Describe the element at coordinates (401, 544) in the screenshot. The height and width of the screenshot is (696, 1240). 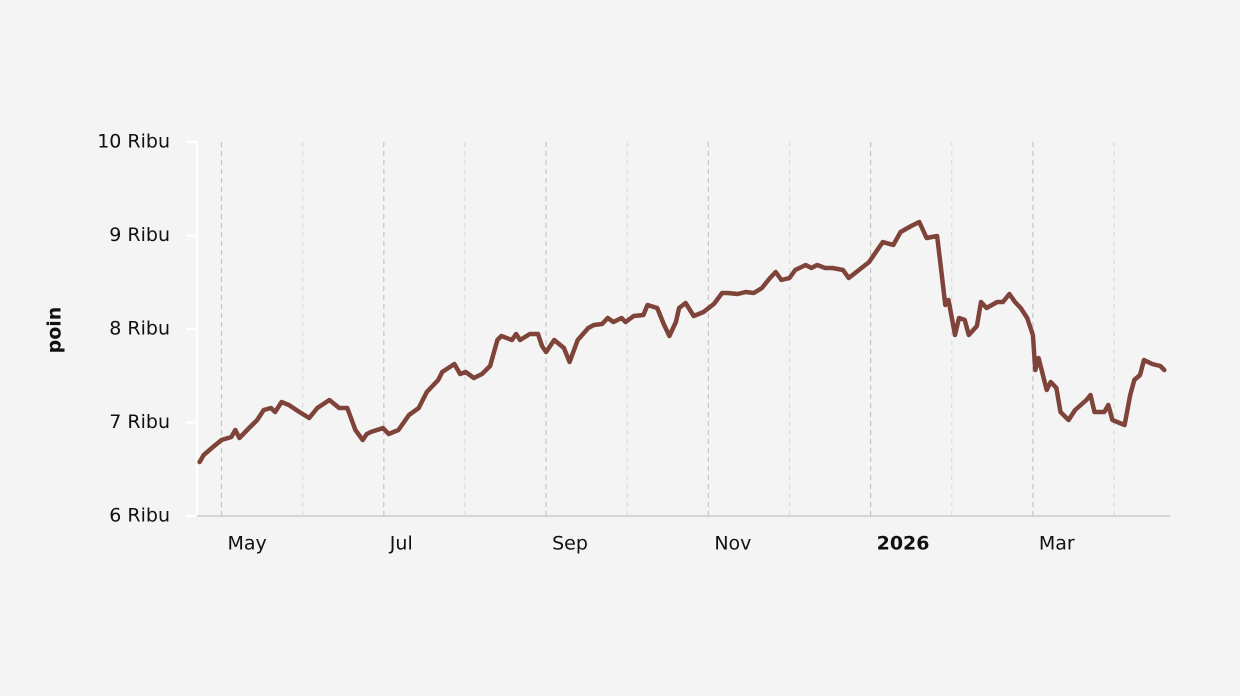
I see `x-tick-label: Jul` at that location.